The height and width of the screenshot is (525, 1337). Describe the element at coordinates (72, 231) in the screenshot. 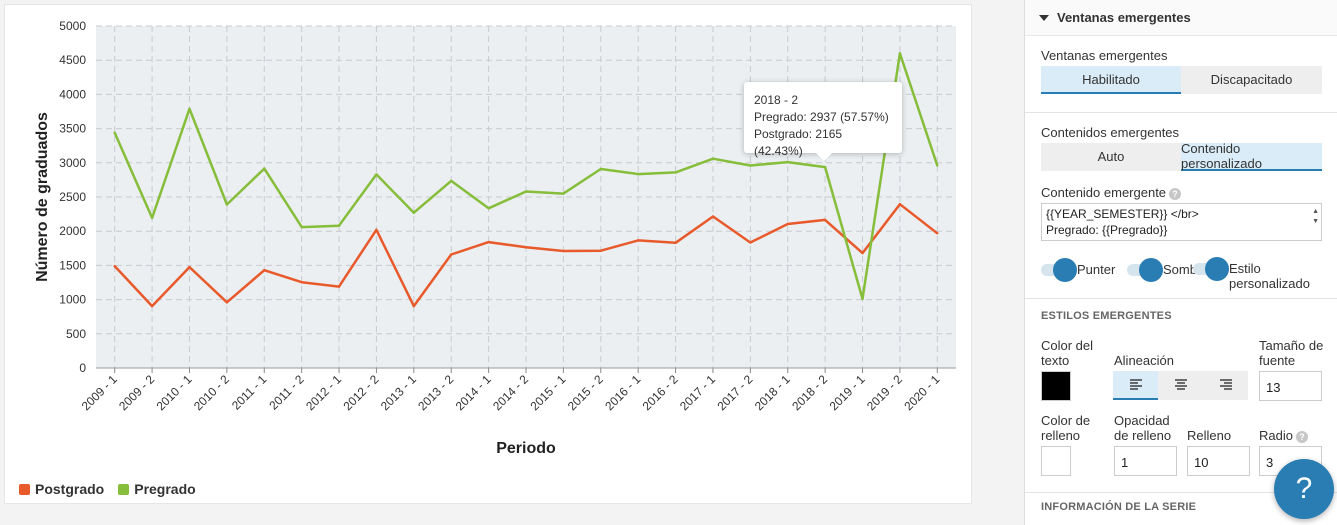

I see `y-tick-label: 2000` at that location.